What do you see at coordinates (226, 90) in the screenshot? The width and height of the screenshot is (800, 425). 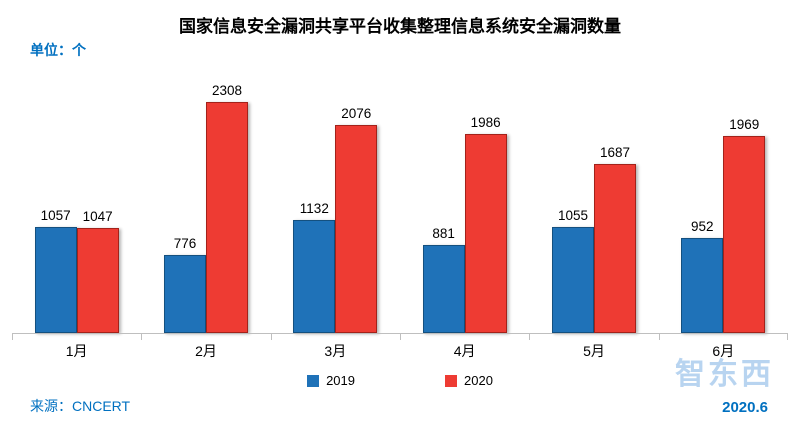 I see `value-label: 2308` at bounding box center [226, 90].